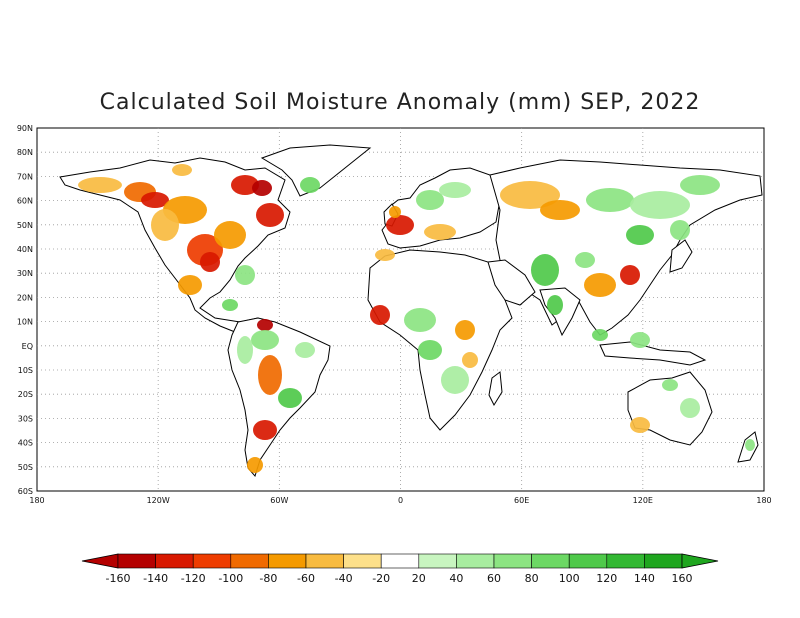 The height and width of the screenshot is (618, 800). I want to click on africa, so click(440, 340).